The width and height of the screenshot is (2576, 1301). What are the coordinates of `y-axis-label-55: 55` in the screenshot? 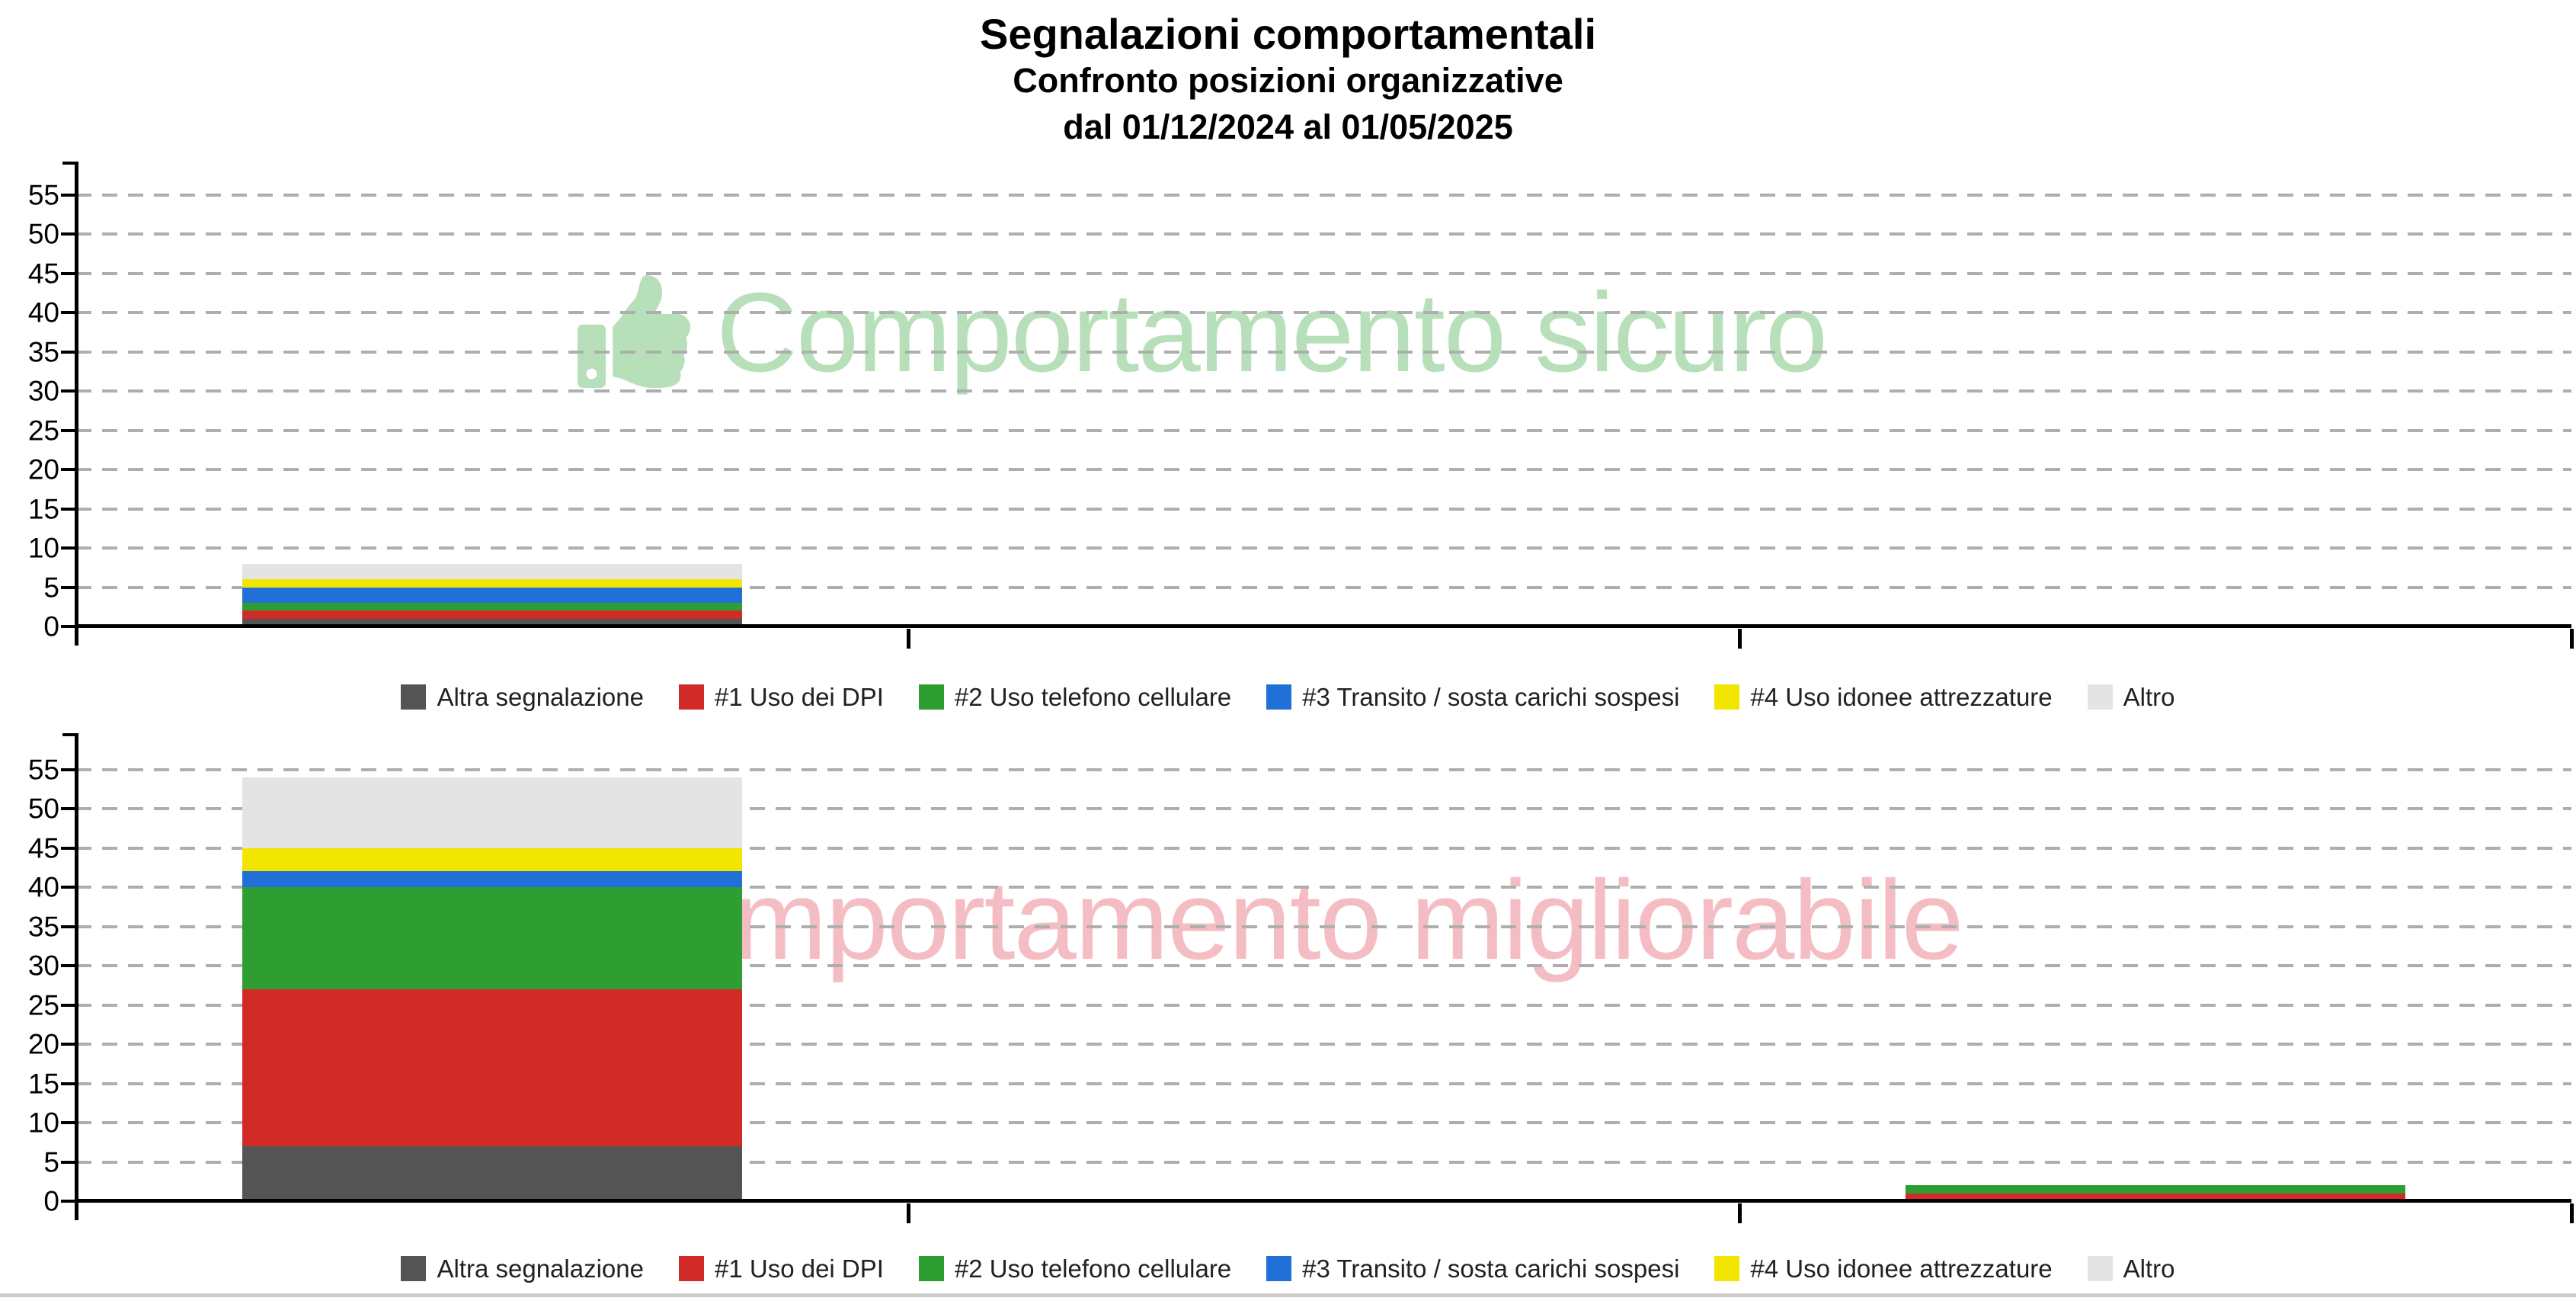 It's located at (43, 194).